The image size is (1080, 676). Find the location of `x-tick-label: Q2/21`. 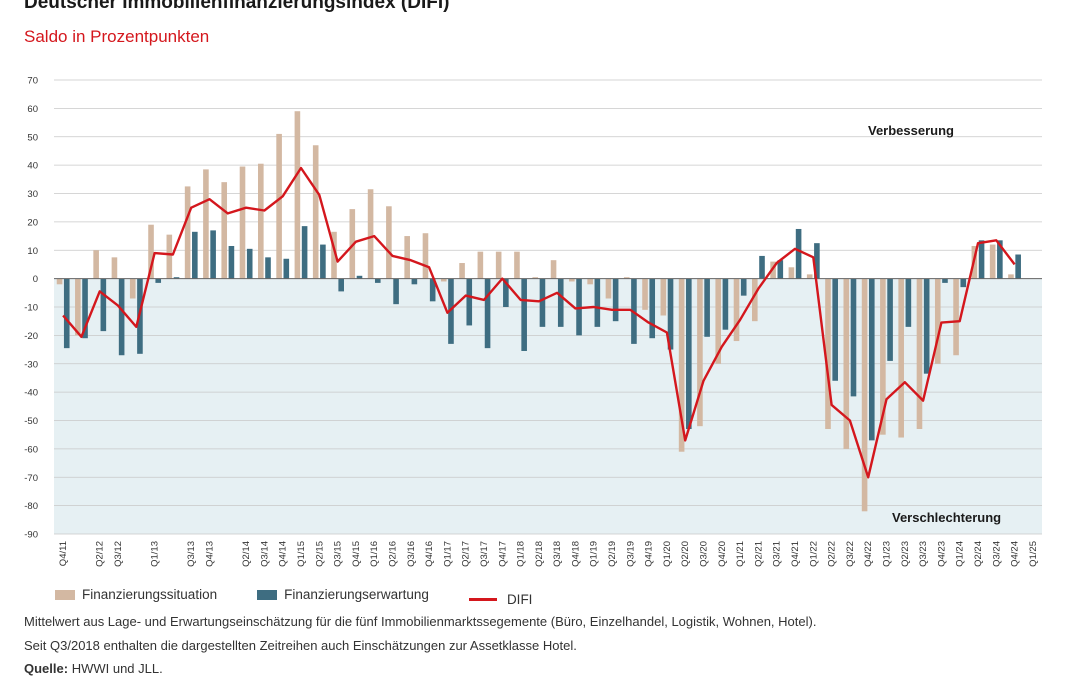

x-tick-label: Q2/21 is located at coordinates (758, 554).